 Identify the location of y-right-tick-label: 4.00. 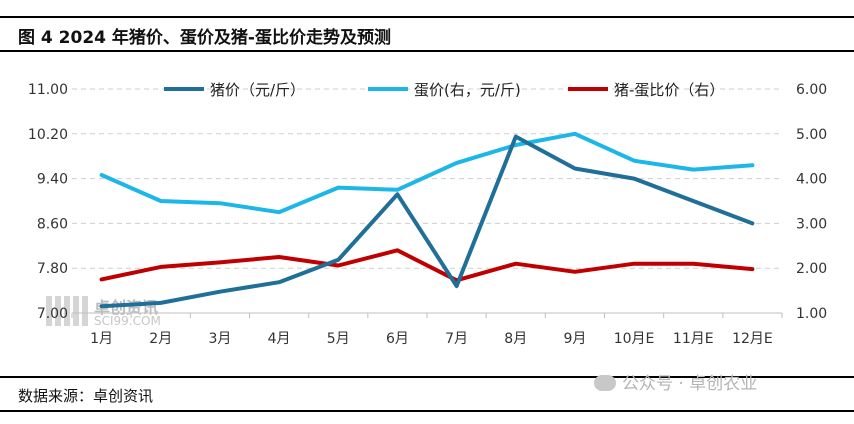
(811, 180).